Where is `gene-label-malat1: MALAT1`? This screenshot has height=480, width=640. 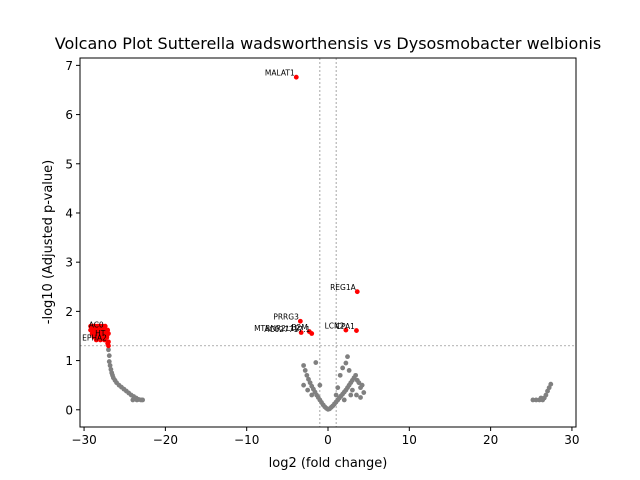 gene-label-malat1: MALAT1 is located at coordinates (280, 73).